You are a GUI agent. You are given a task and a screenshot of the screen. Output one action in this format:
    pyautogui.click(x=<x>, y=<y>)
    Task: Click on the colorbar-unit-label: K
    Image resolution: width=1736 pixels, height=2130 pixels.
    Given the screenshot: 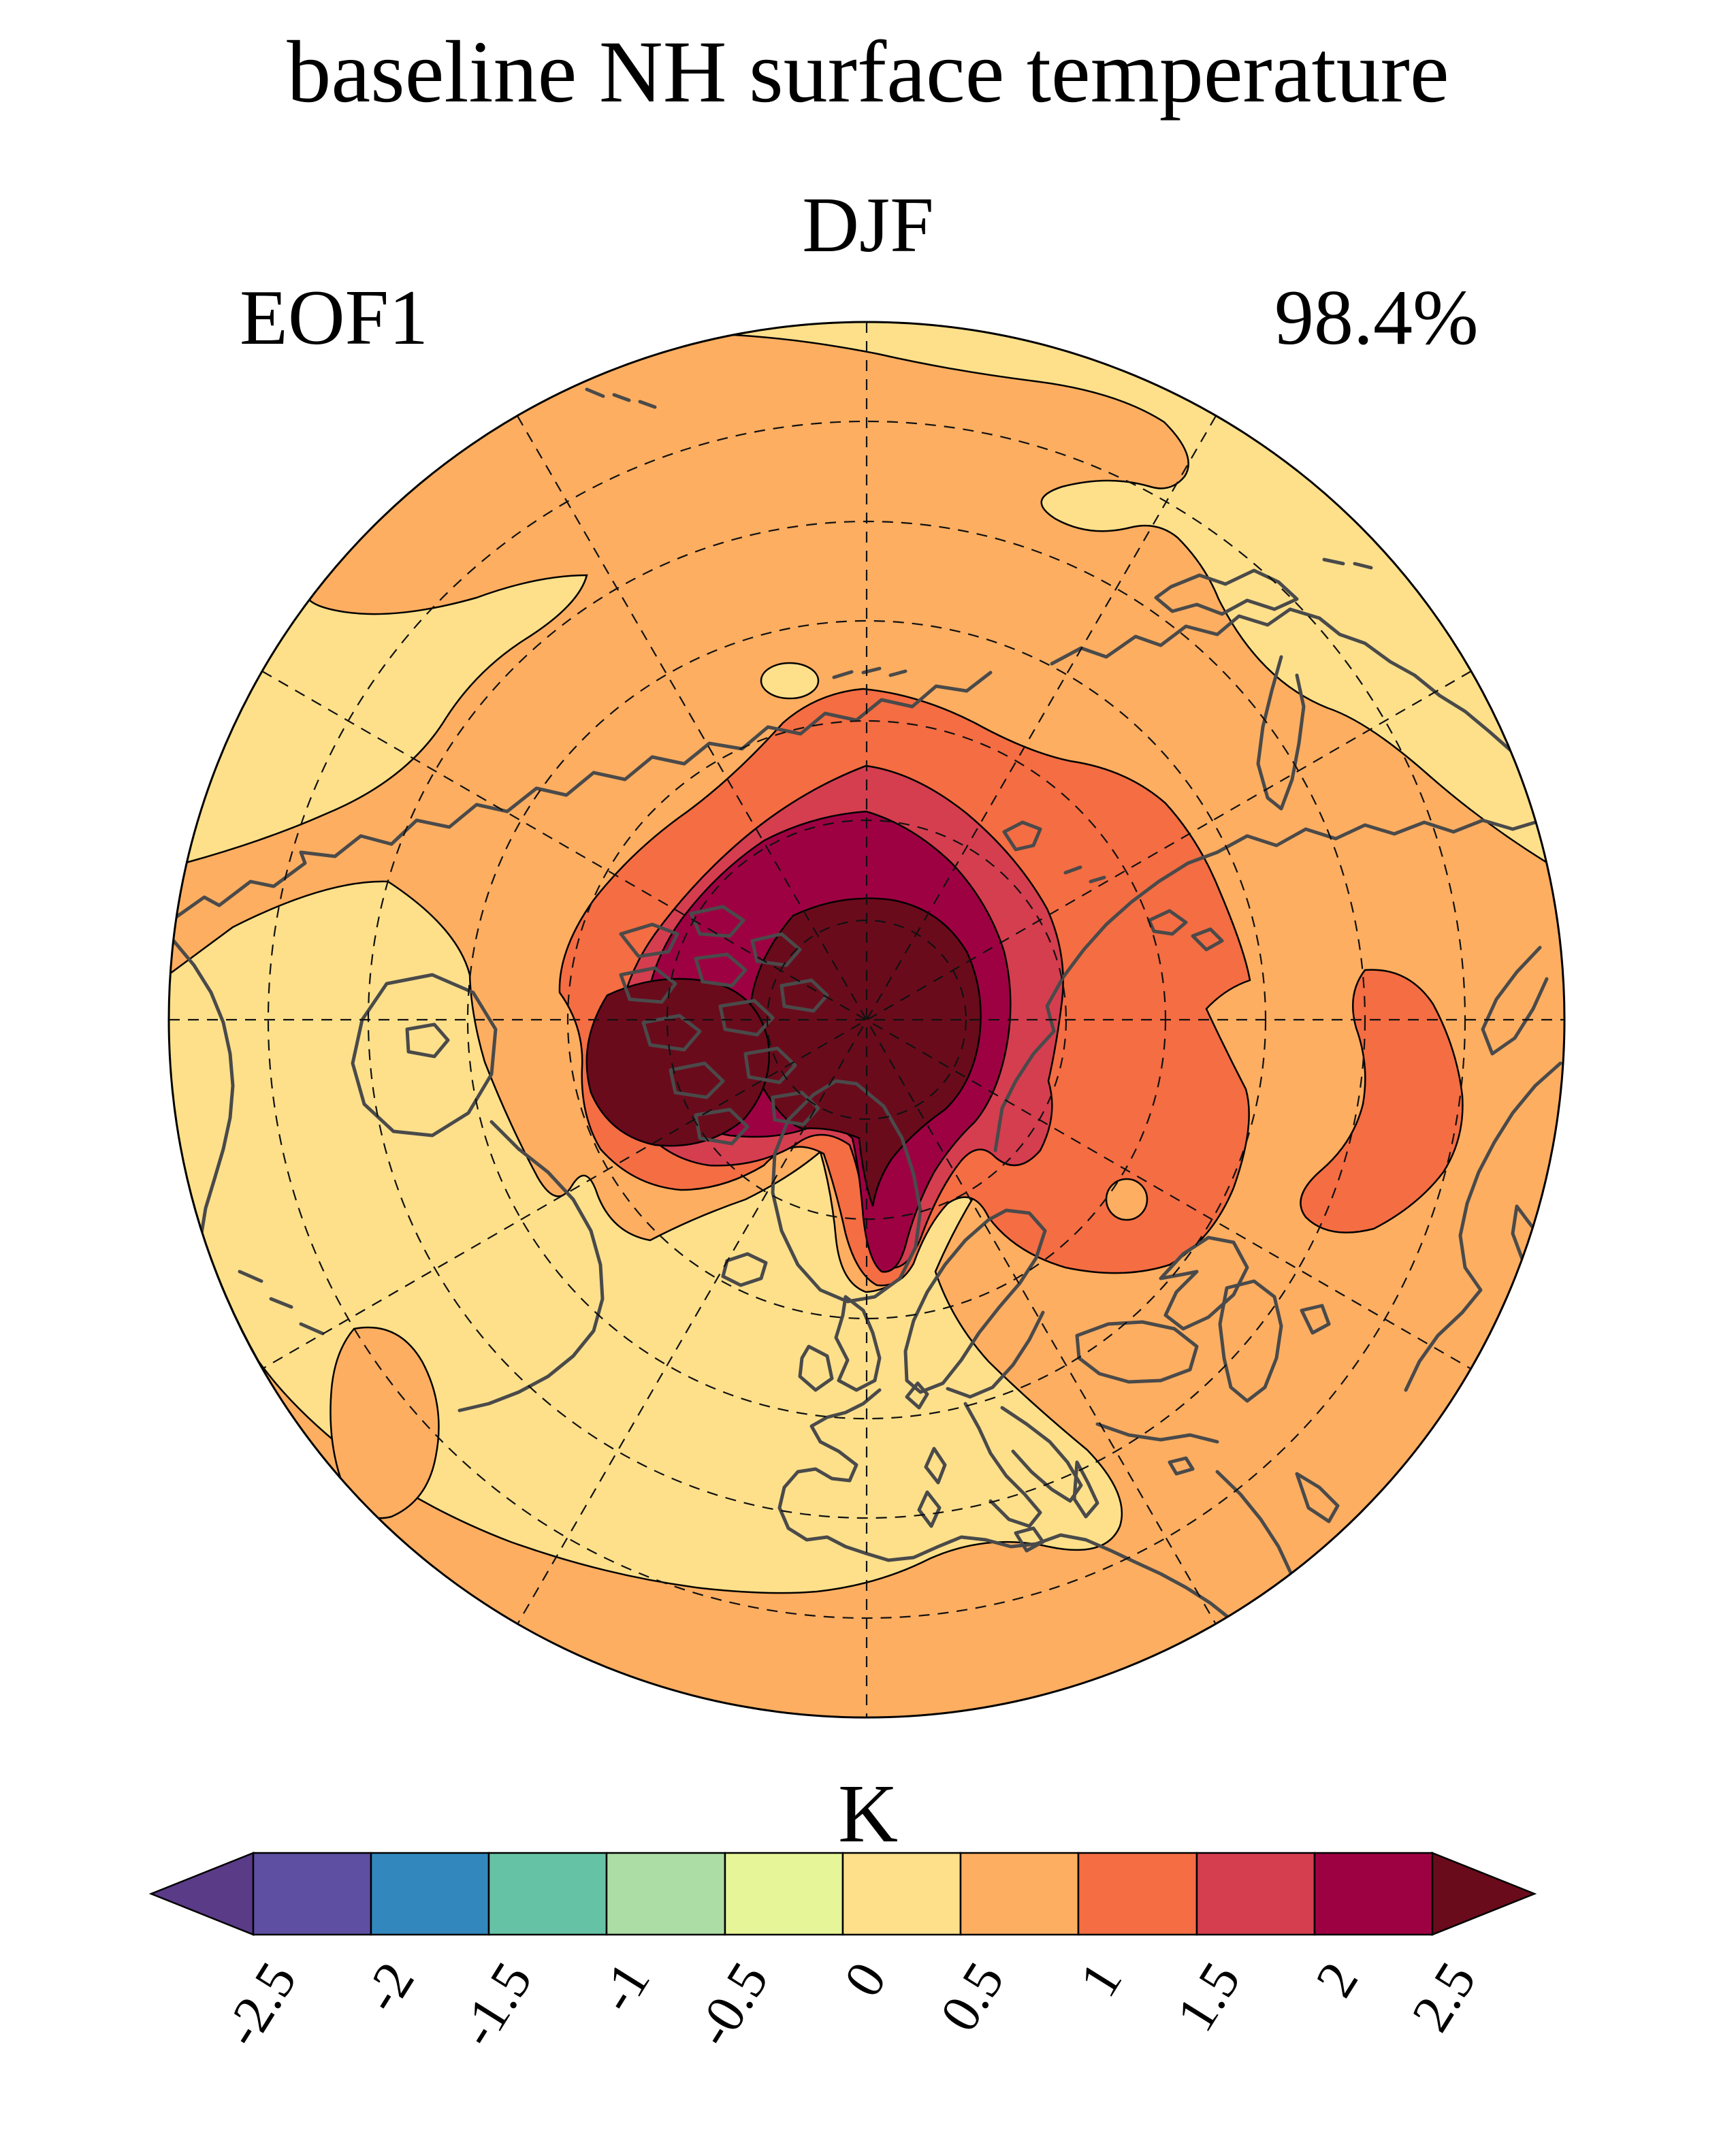 What is the action you would take?
    pyautogui.click(x=868, y=1814)
    